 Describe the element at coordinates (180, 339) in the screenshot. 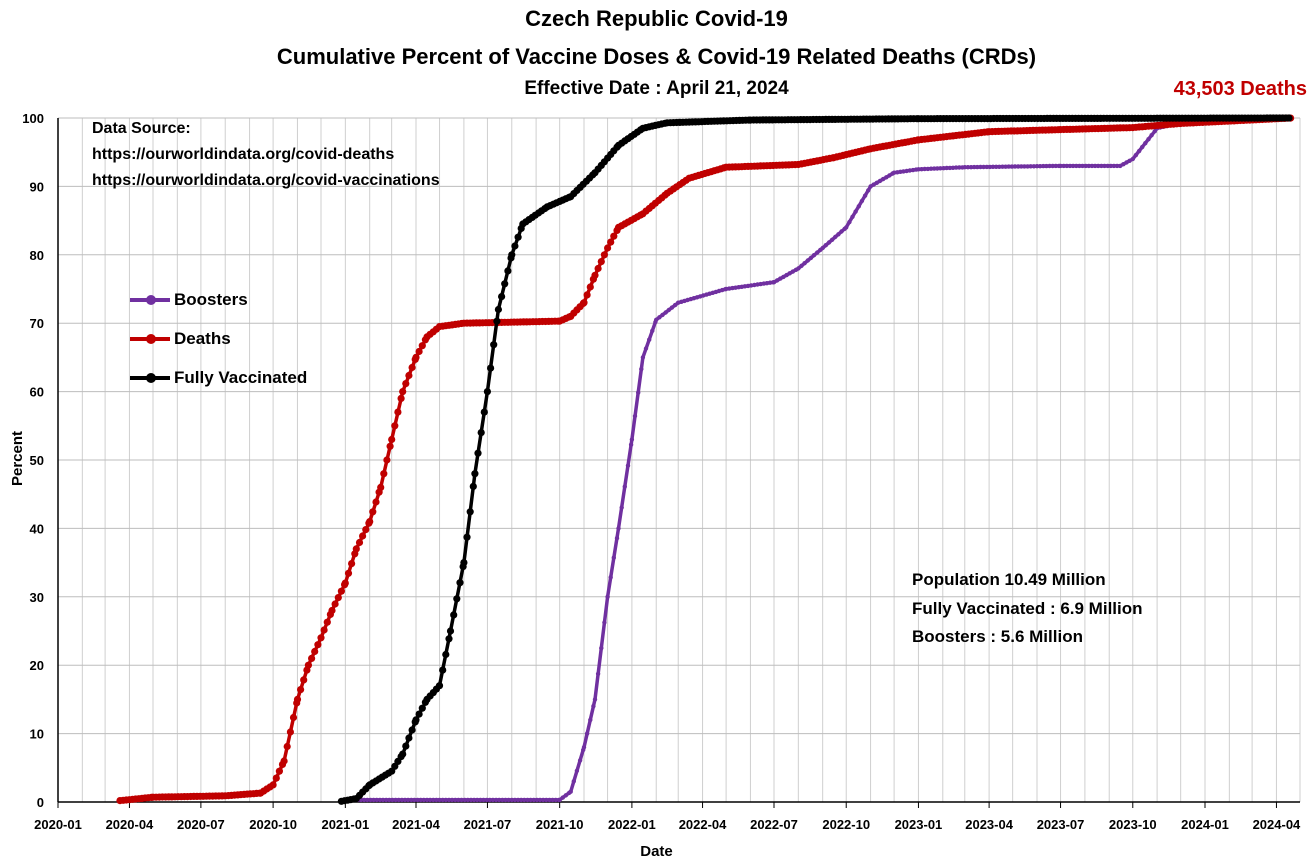

I see `legend-deaths: Deaths` at that location.